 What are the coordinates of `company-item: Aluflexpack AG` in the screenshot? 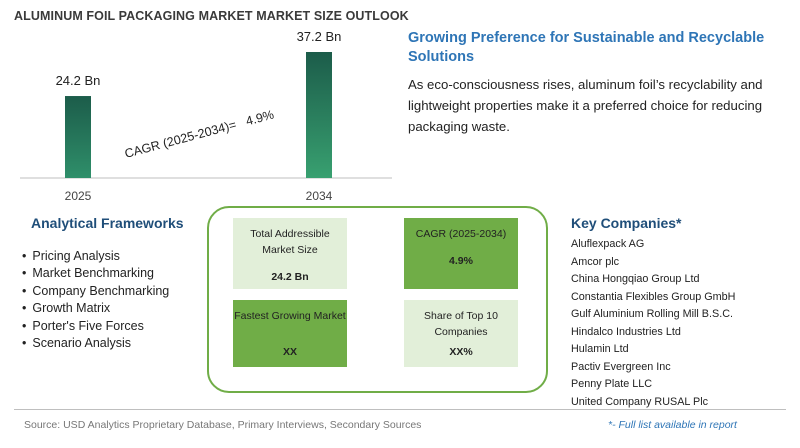 It's located at (608, 244).